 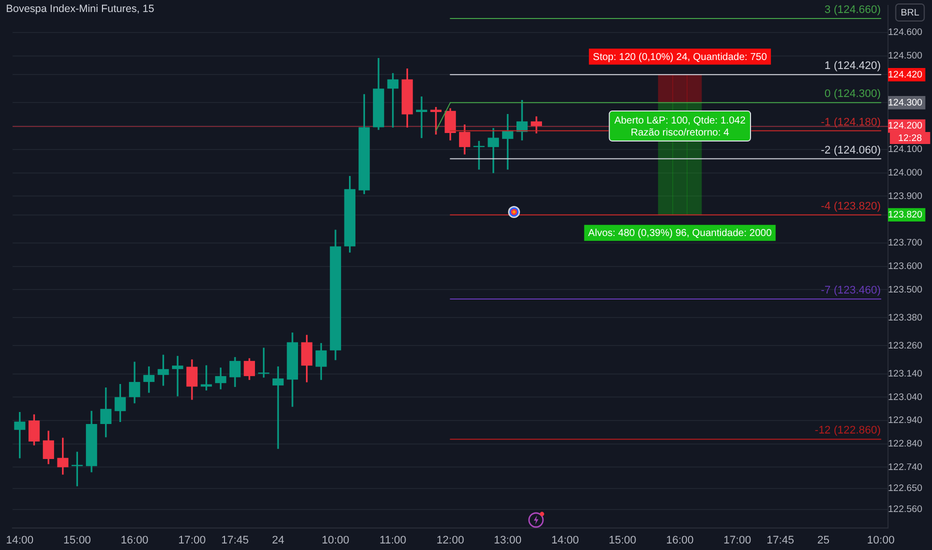 I want to click on y-tick-label: 124.100, so click(x=905, y=150).